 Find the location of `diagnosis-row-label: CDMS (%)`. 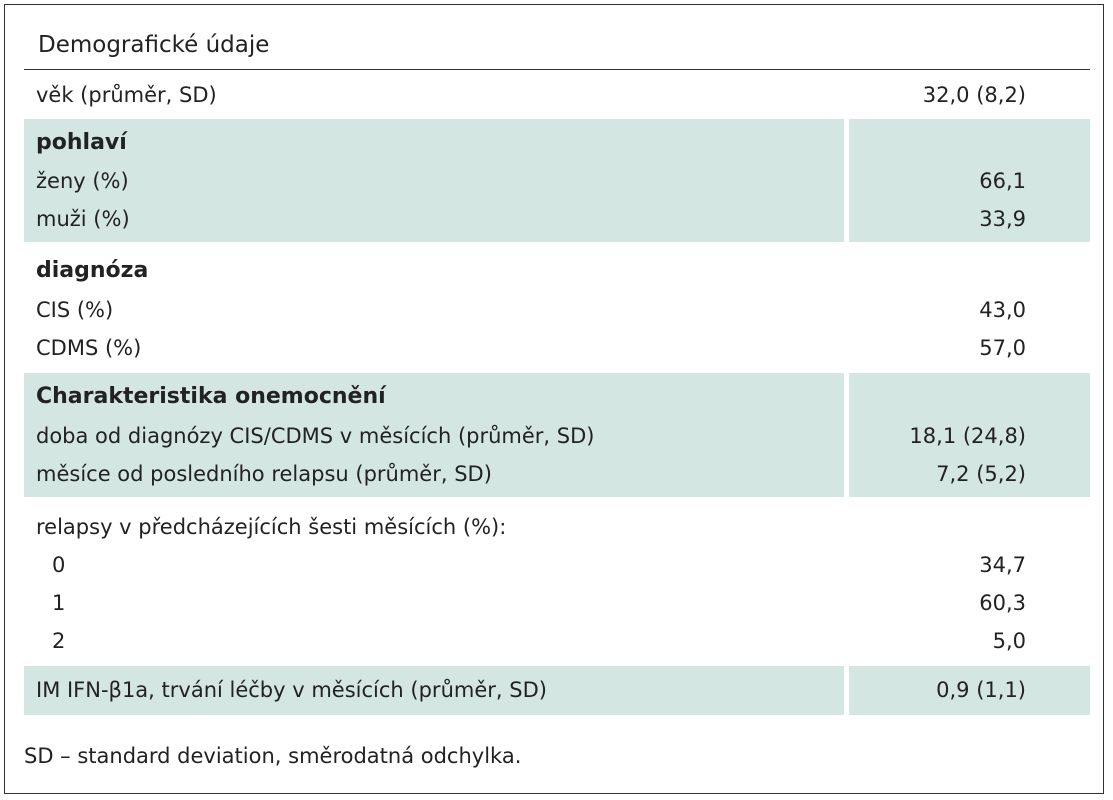

diagnosis-row-label: CDMS (%) is located at coordinates (89, 348).